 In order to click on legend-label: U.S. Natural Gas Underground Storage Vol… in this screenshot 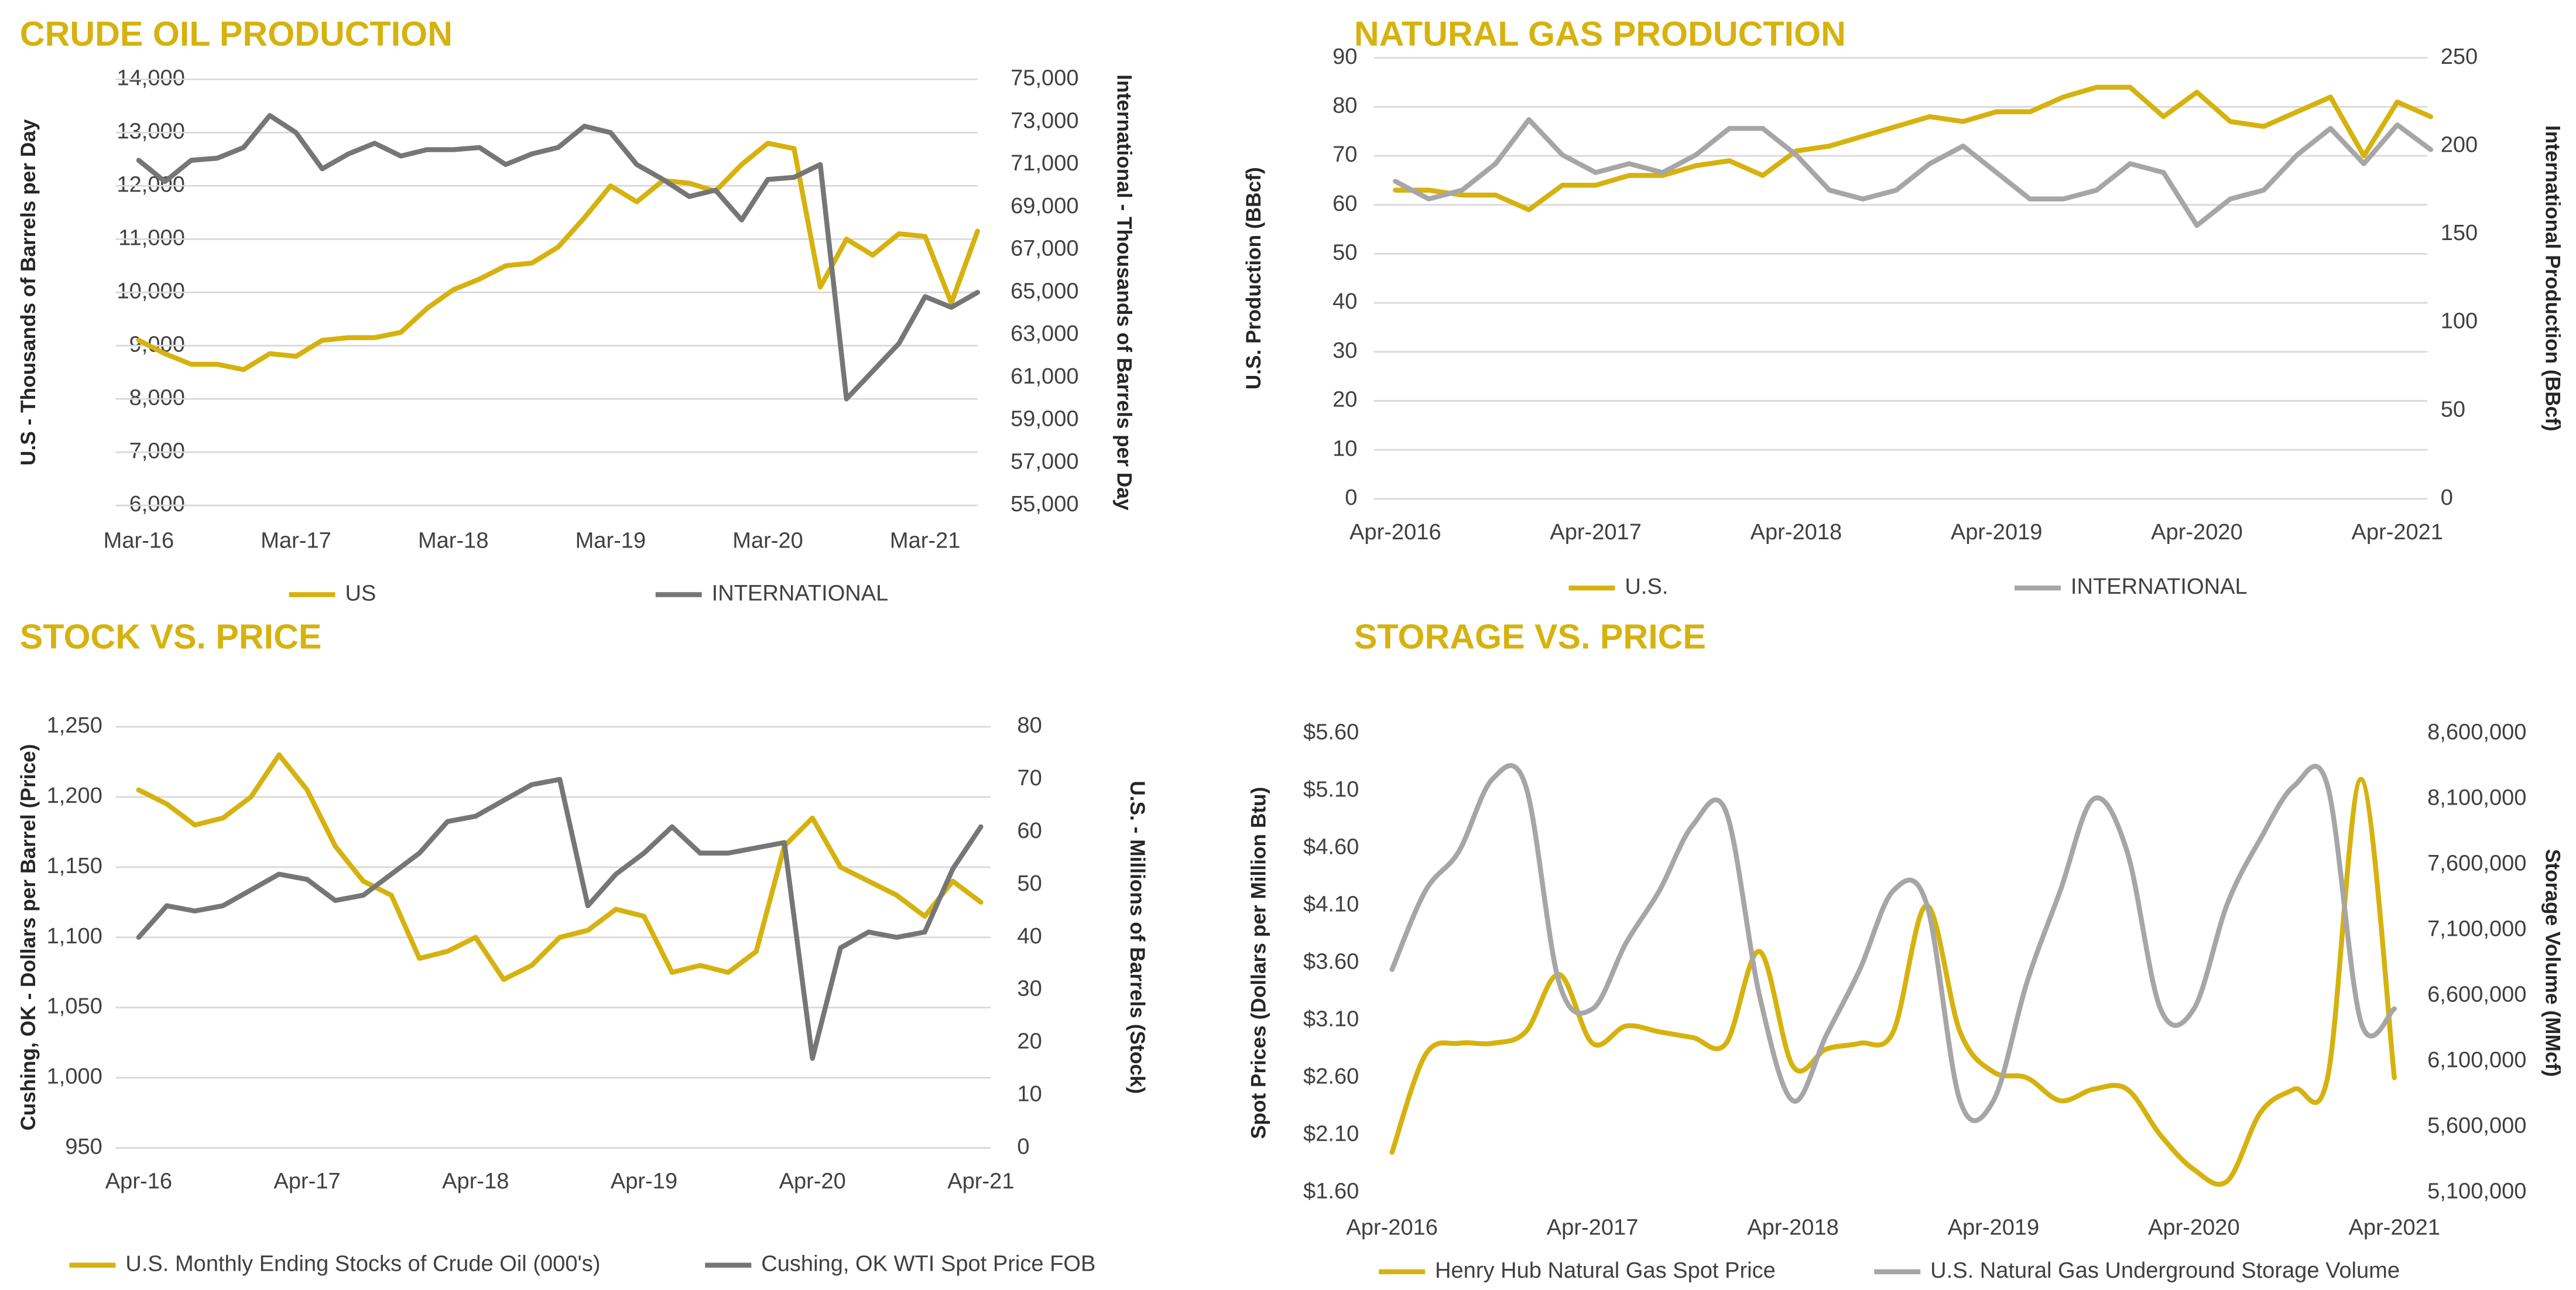, I will do `click(2165, 1270)`.